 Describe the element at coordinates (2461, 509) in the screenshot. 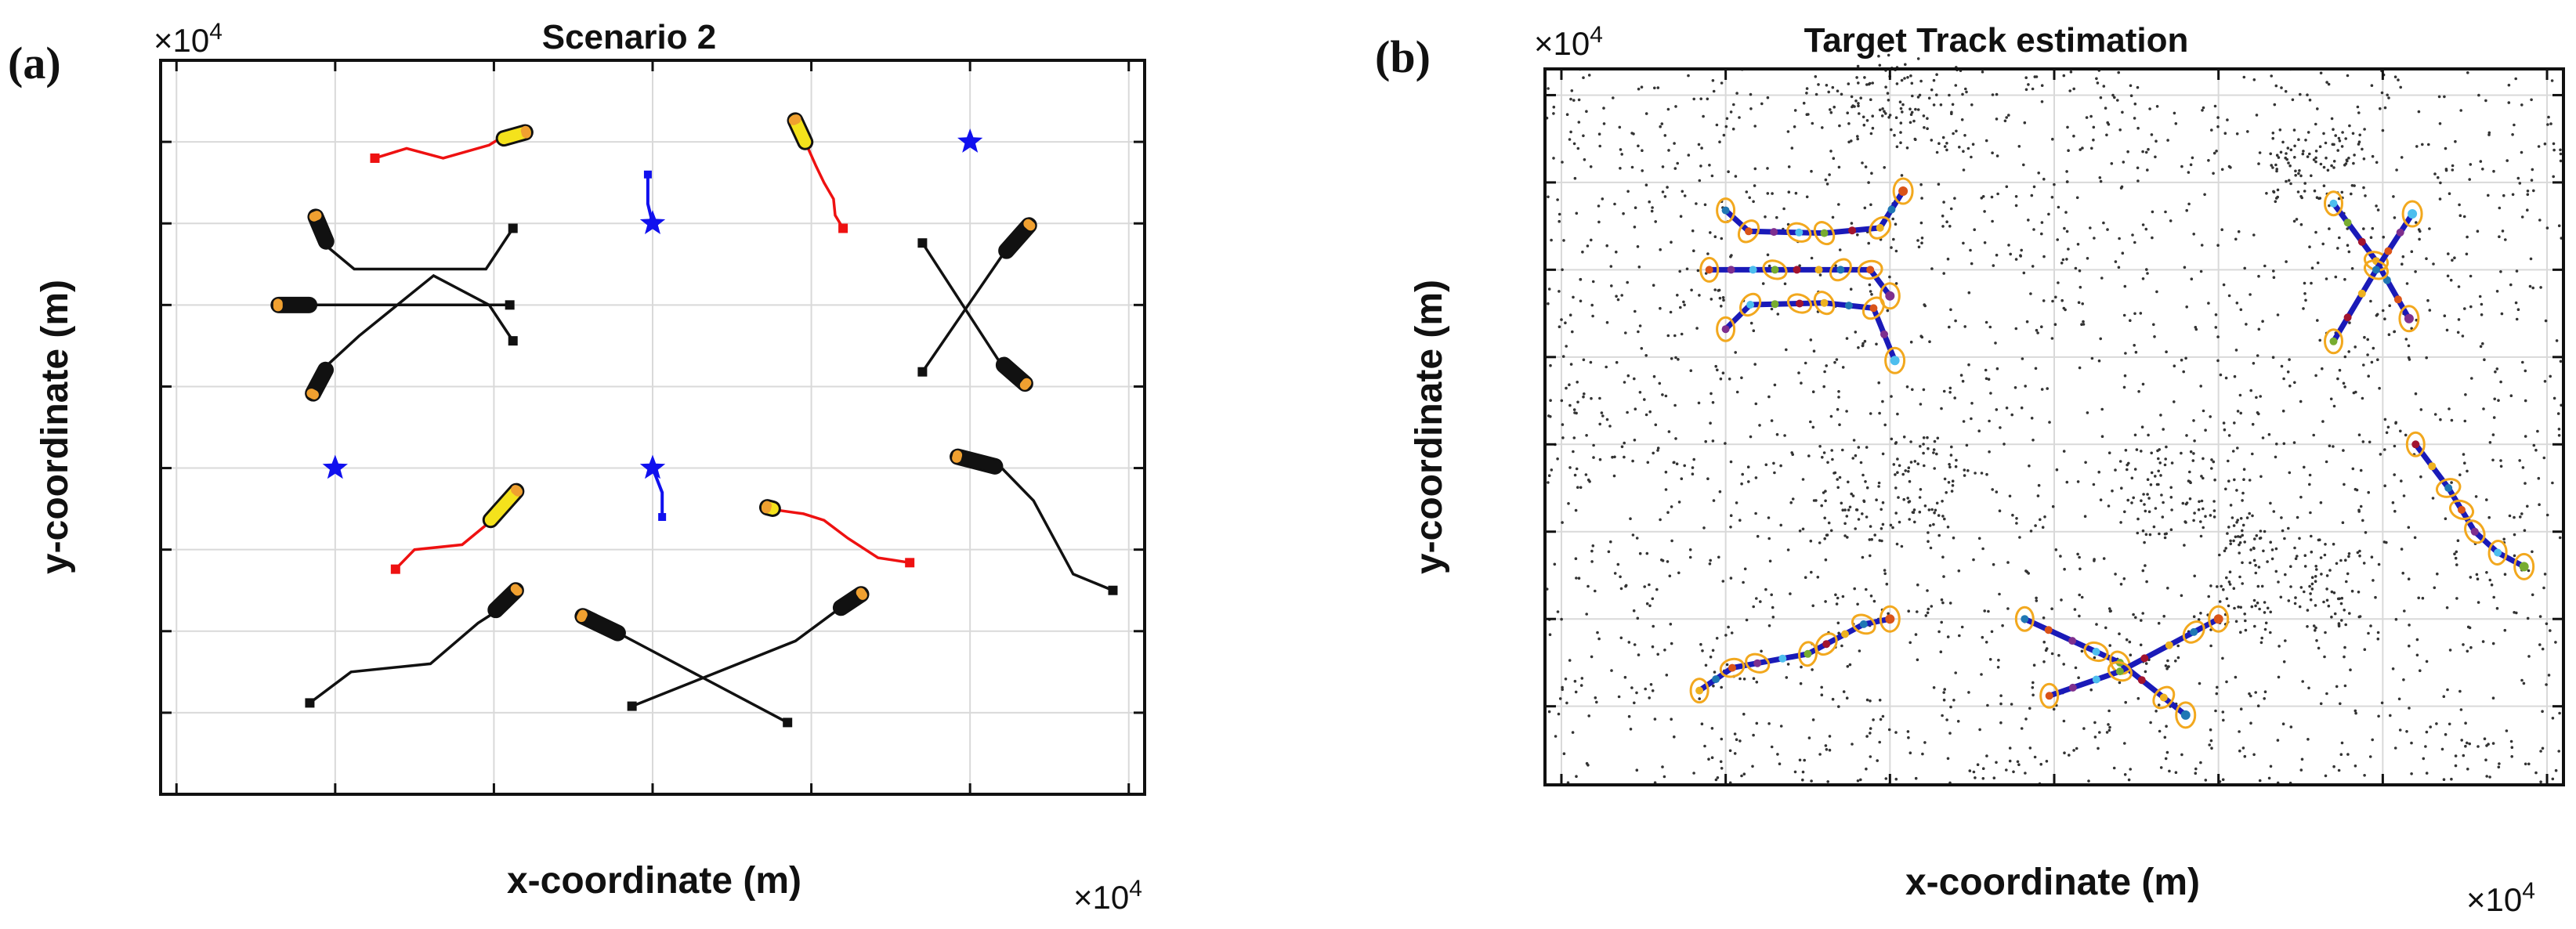

I see `covariance-ellipse` at that location.